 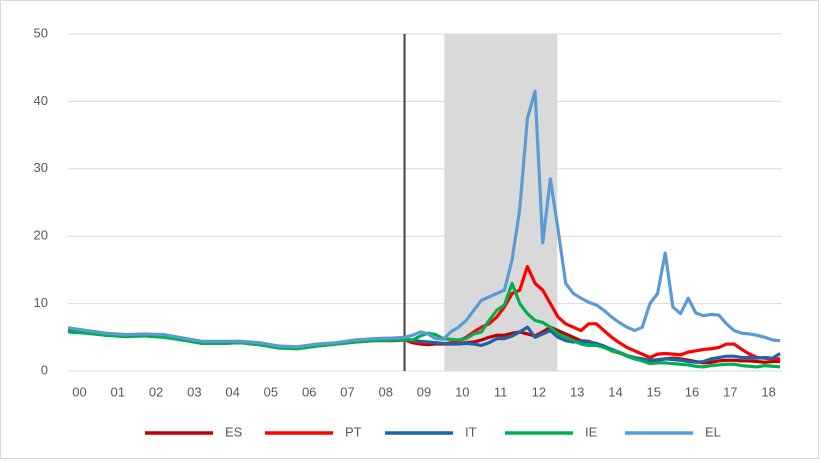 I want to click on x-tick-label: 18, so click(x=768, y=391).